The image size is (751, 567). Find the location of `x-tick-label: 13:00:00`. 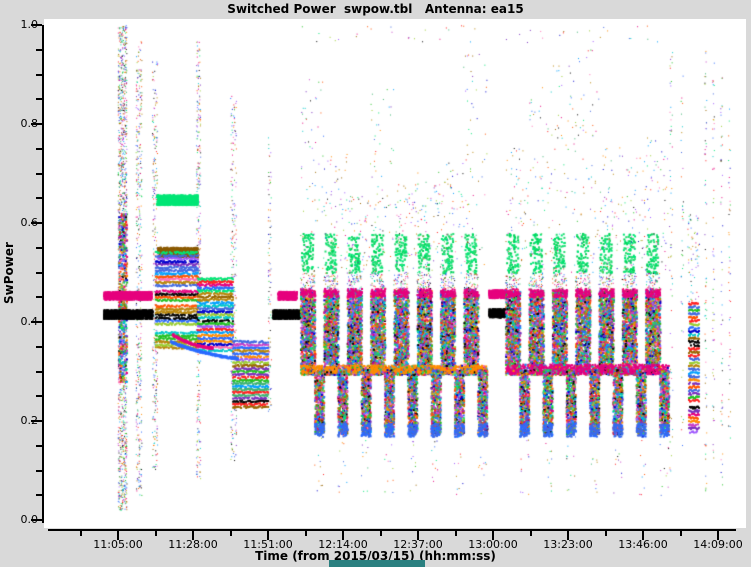

x-tick-label: 13:00:00 is located at coordinates (493, 544).